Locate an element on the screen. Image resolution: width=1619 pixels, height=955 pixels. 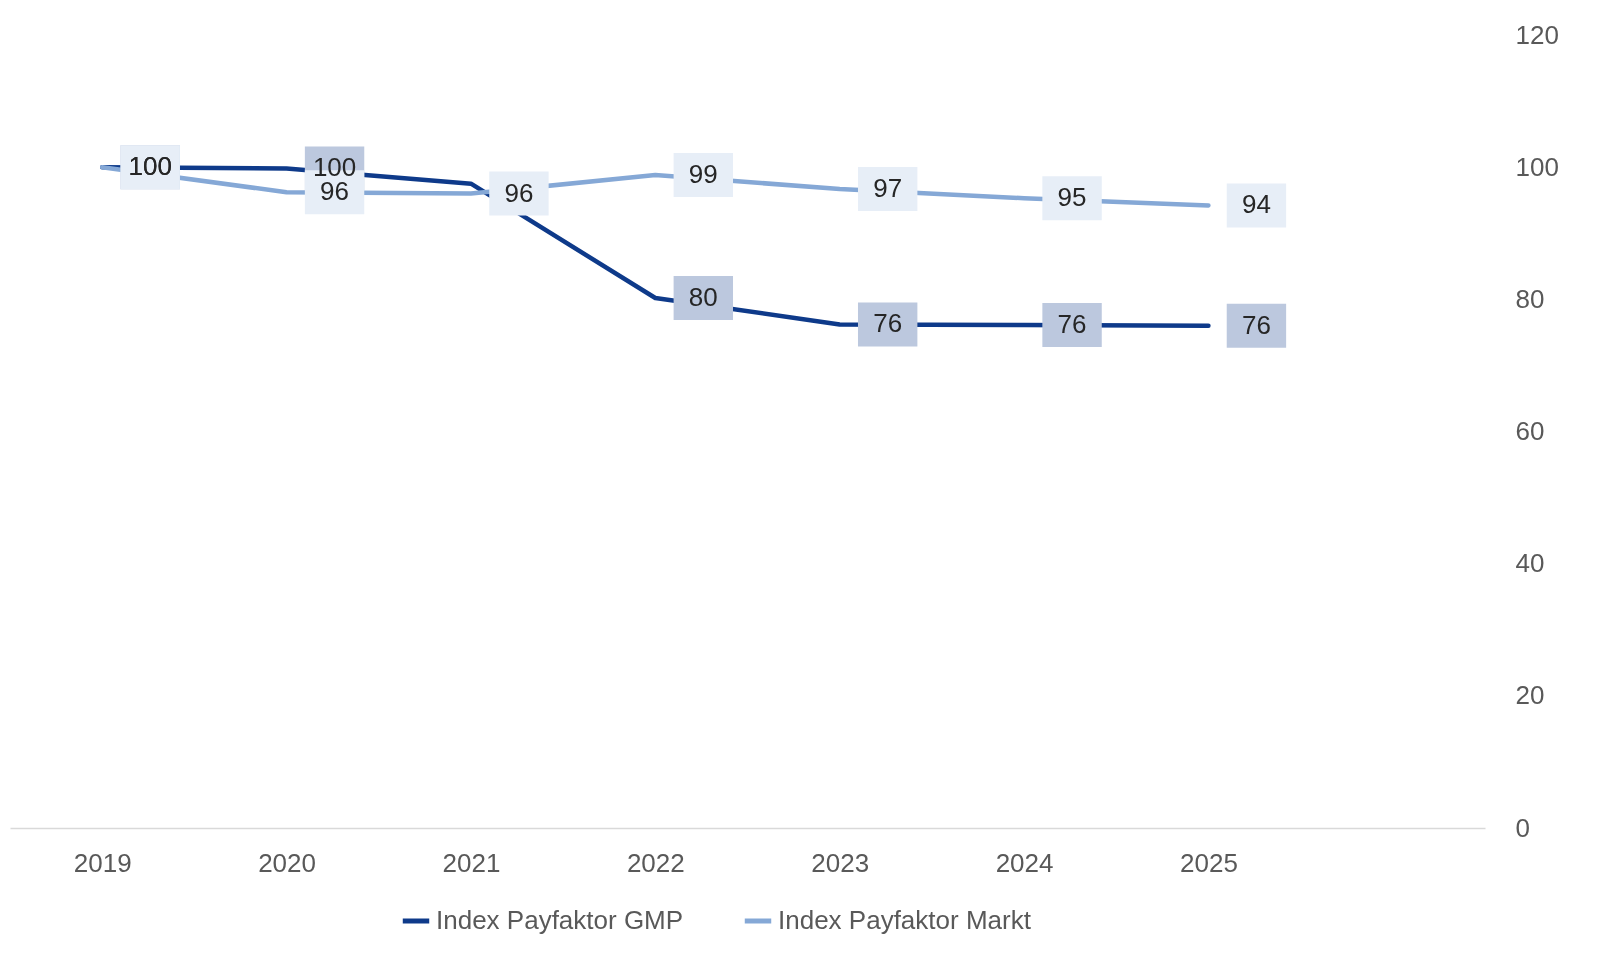
x-tick-label: 2022 is located at coordinates (655, 862).